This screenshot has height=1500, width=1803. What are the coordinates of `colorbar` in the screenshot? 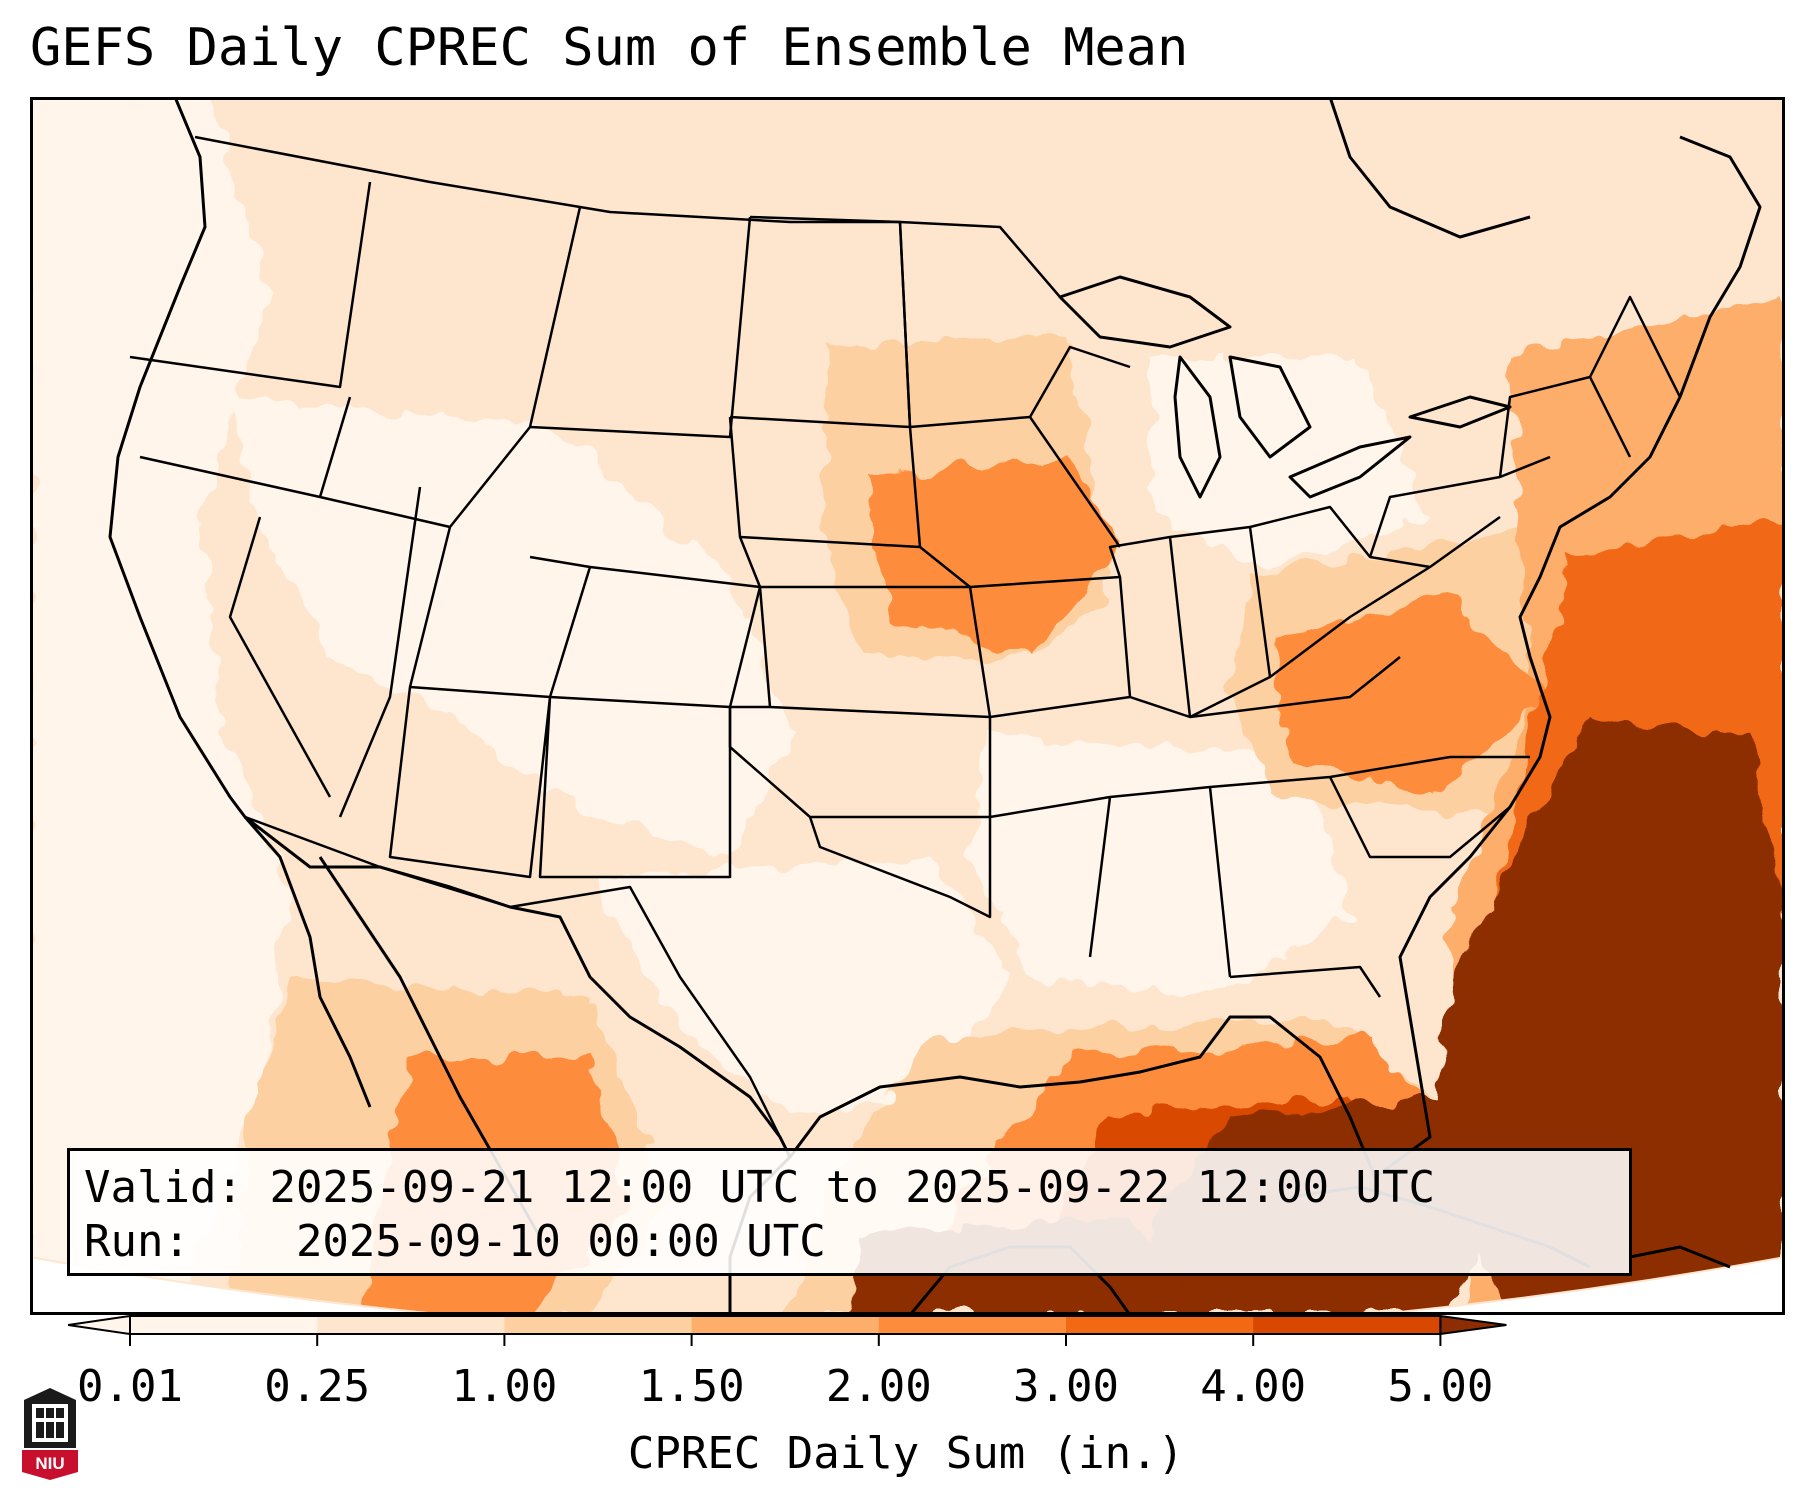 It's located at (787, 1330).